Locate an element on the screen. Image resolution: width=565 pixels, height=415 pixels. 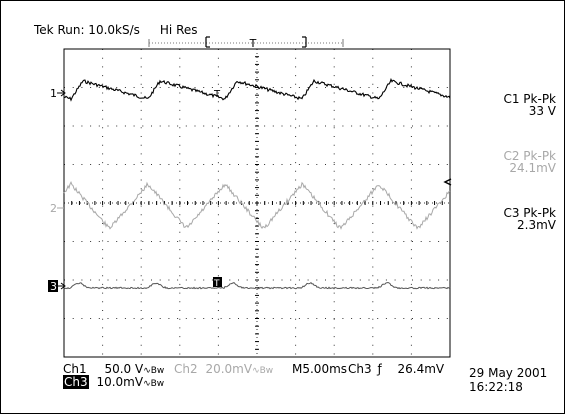
ch2-scale-readout: Ch2 20.0mV∿Bw is located at coordinates (223, 369).